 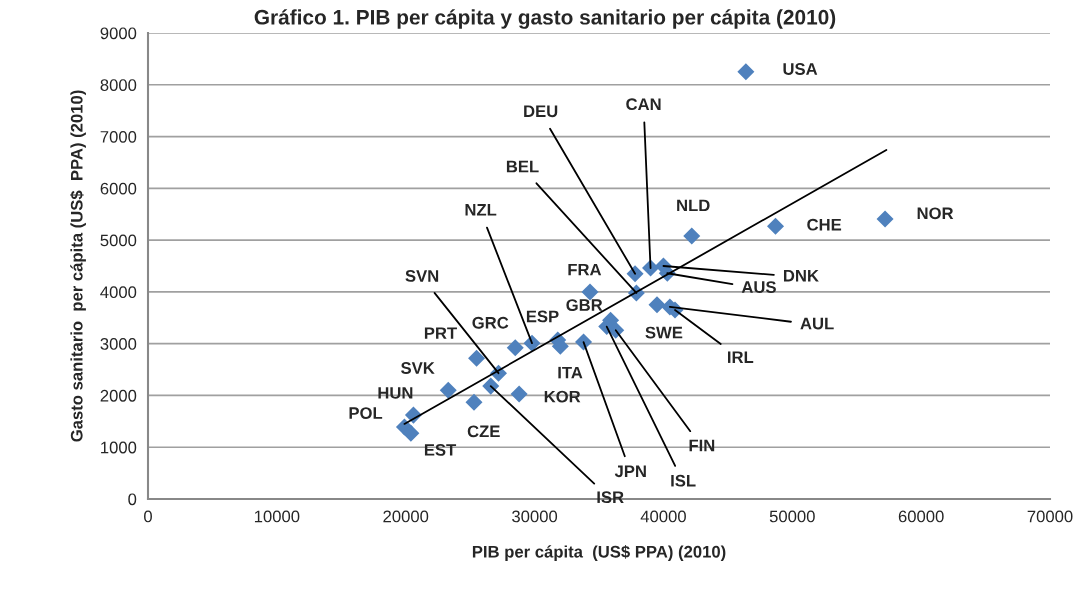 I want to click on annotation: DEU, so click(x=541, y=111).